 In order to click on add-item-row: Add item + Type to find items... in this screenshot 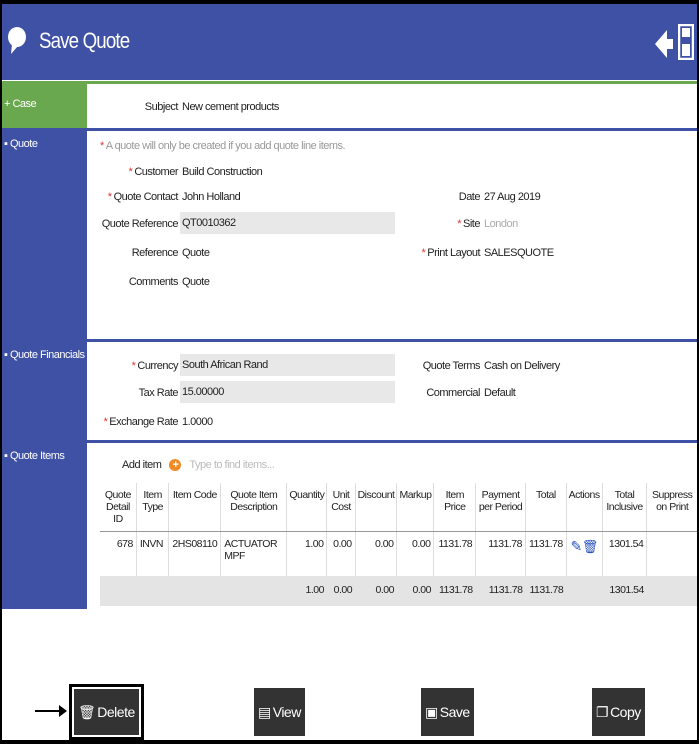, I will do `click(198, 465)`.